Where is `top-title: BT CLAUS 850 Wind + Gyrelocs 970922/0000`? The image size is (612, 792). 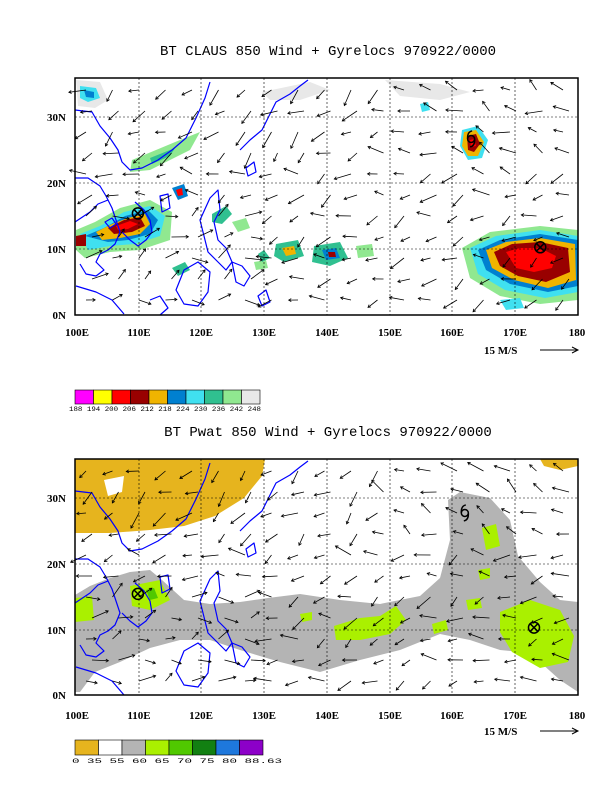 top-title: BT CLAUS 850 Wind + Gyrelocs 970922/0000 is located at coordinates (328, 52).